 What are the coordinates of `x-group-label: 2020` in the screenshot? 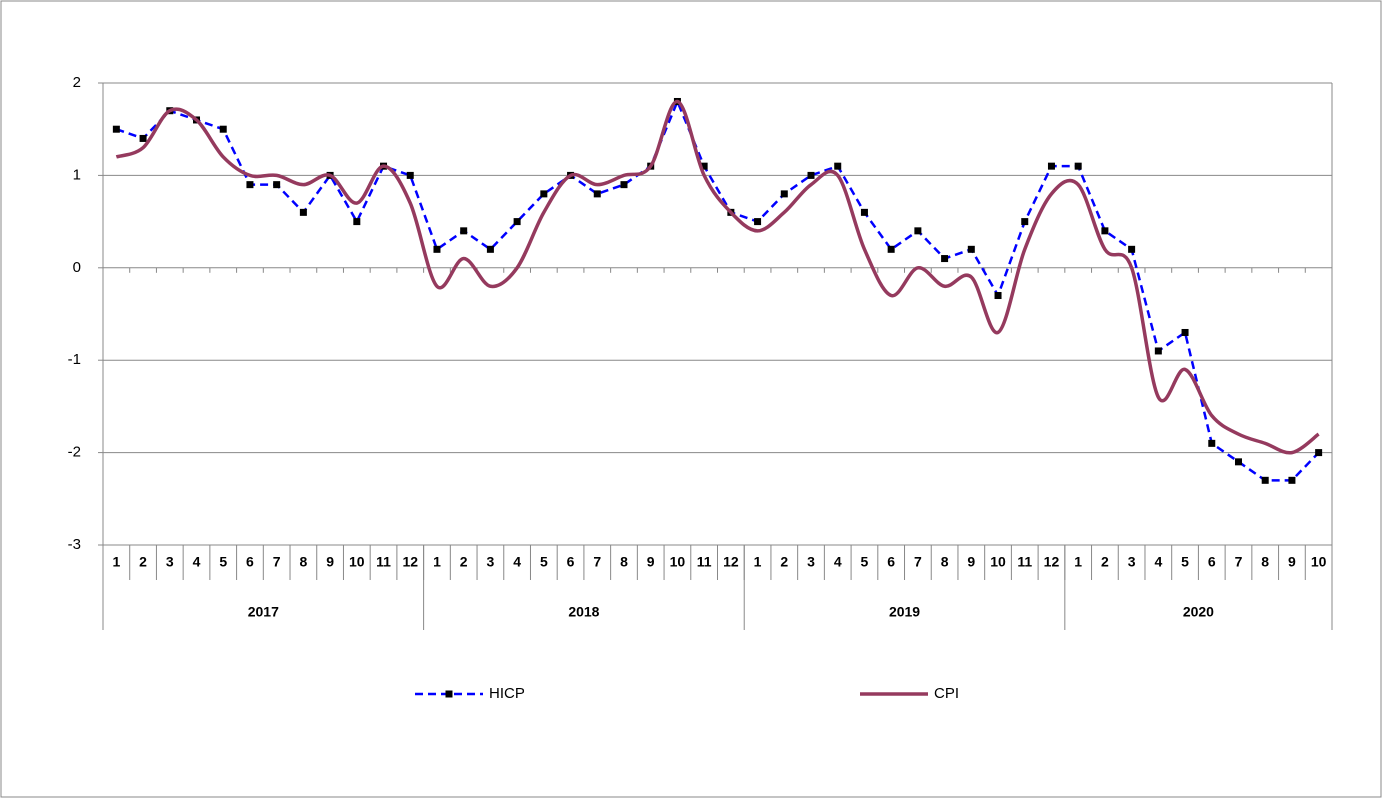 It's located at (1198, 612).